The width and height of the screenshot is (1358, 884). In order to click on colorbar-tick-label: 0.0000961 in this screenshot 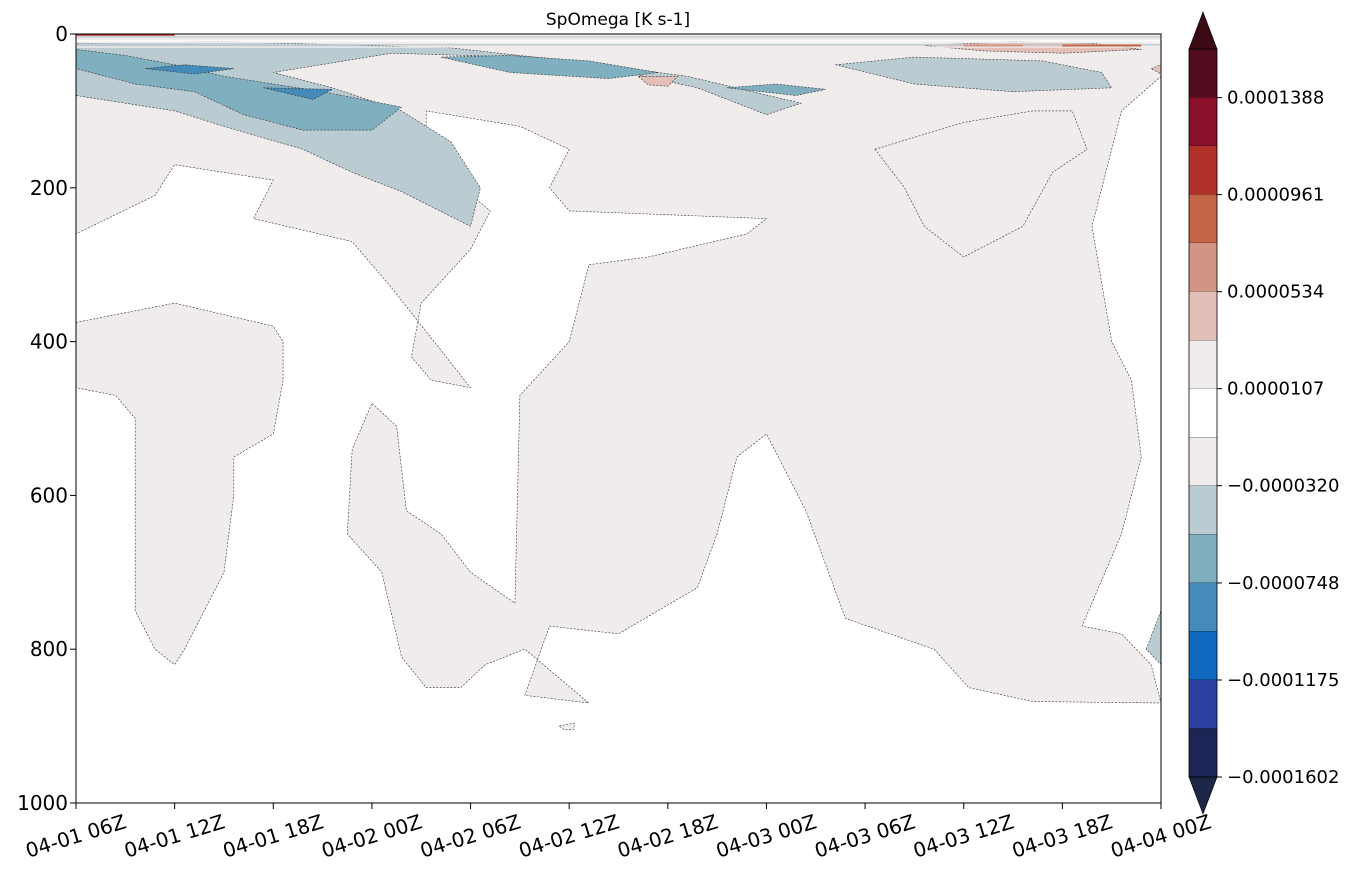, I will do `click(1275, 195)`.